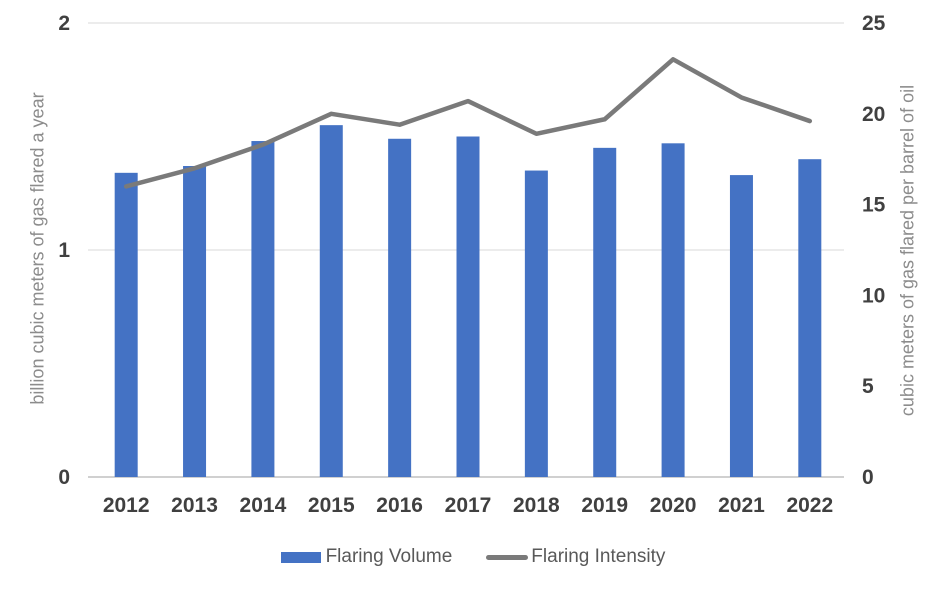  What do you see at coordinates (468, 306) in the screenshot?
I see `bar-2017` at bounding box center [468, 306].